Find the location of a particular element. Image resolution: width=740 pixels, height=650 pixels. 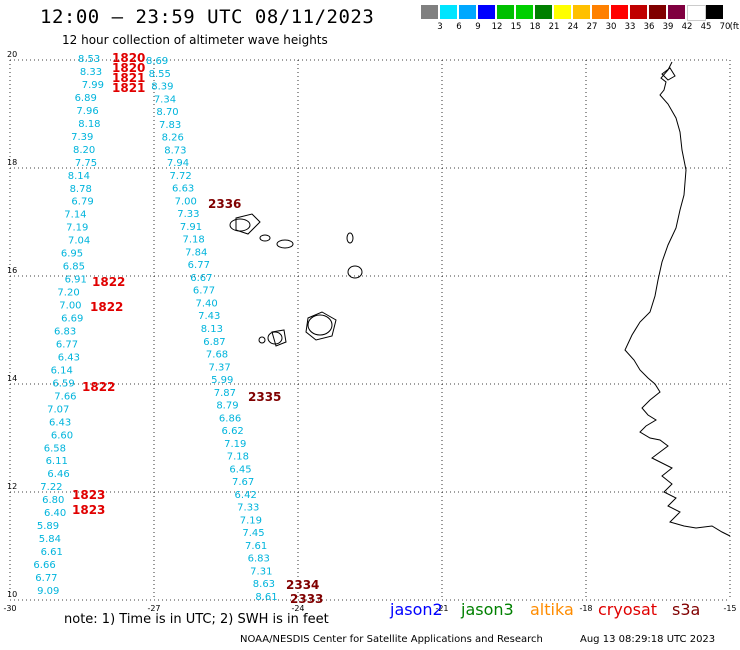

track1-swh-value: 7.07 is located at coordinates (58, 409).